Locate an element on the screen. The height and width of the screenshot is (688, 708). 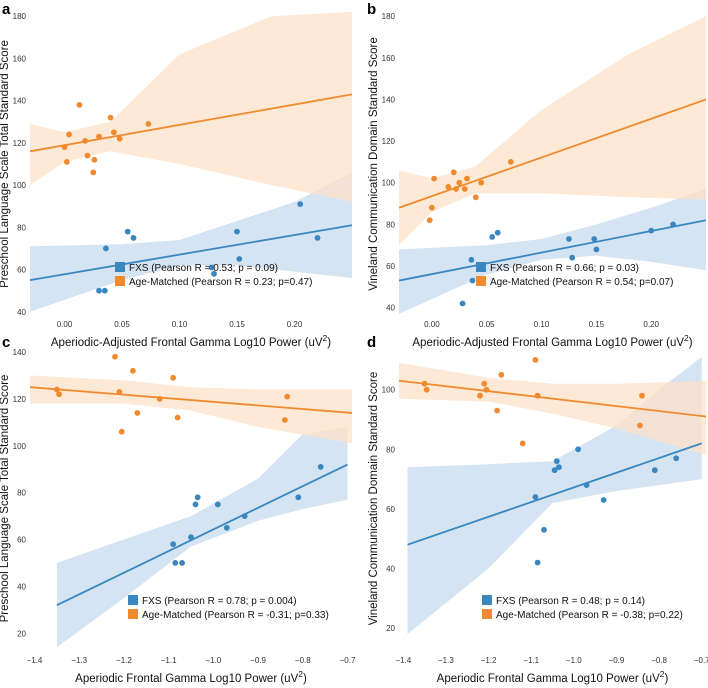
legend-entry-fxs: FXS (Pearson R = 0.48; p = 0.14) is located at coordinates (570, 601).